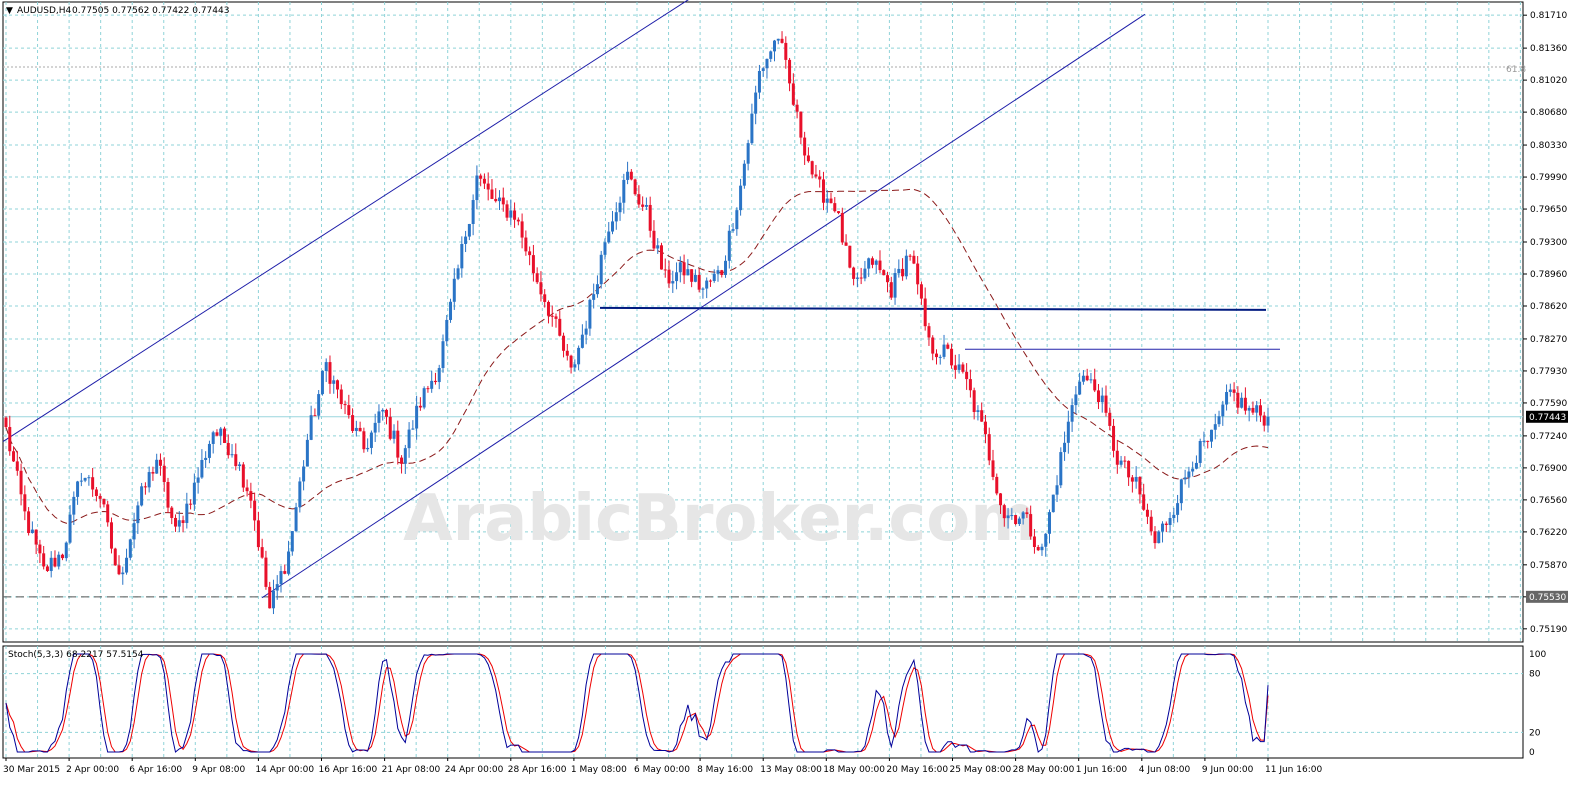 This screenshot has width=1596, height=790. What do you see at coordinates (9, 11) in the screenshot?
I see `header-arrow-icon: ▼` at bounding box center [9, 11].